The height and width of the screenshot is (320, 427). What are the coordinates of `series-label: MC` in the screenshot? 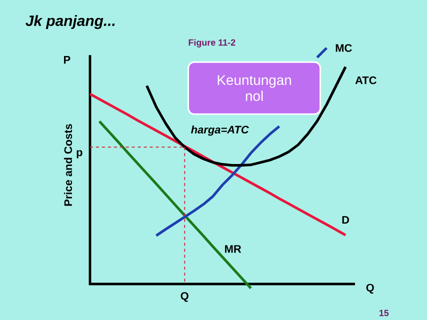 It's located at (344, 48).